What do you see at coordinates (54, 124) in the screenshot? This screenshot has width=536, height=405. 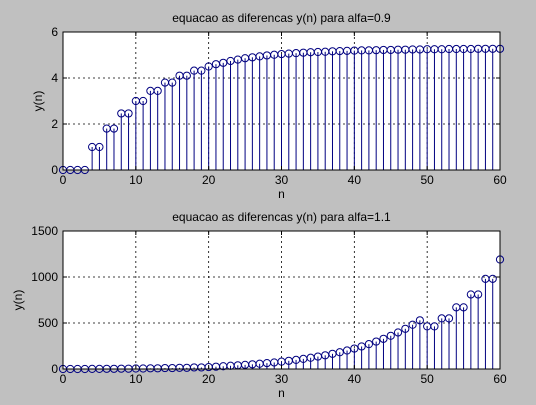 I see `y-tick-label: 2` at bounding box center [54, 124].